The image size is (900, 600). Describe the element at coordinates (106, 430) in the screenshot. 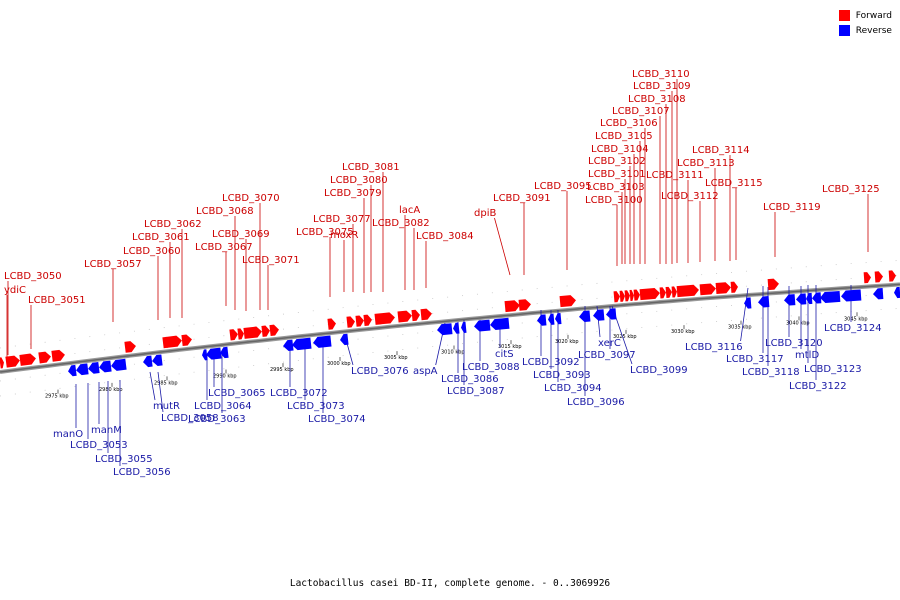

I see `reverse-gene-label: manM` at that location.